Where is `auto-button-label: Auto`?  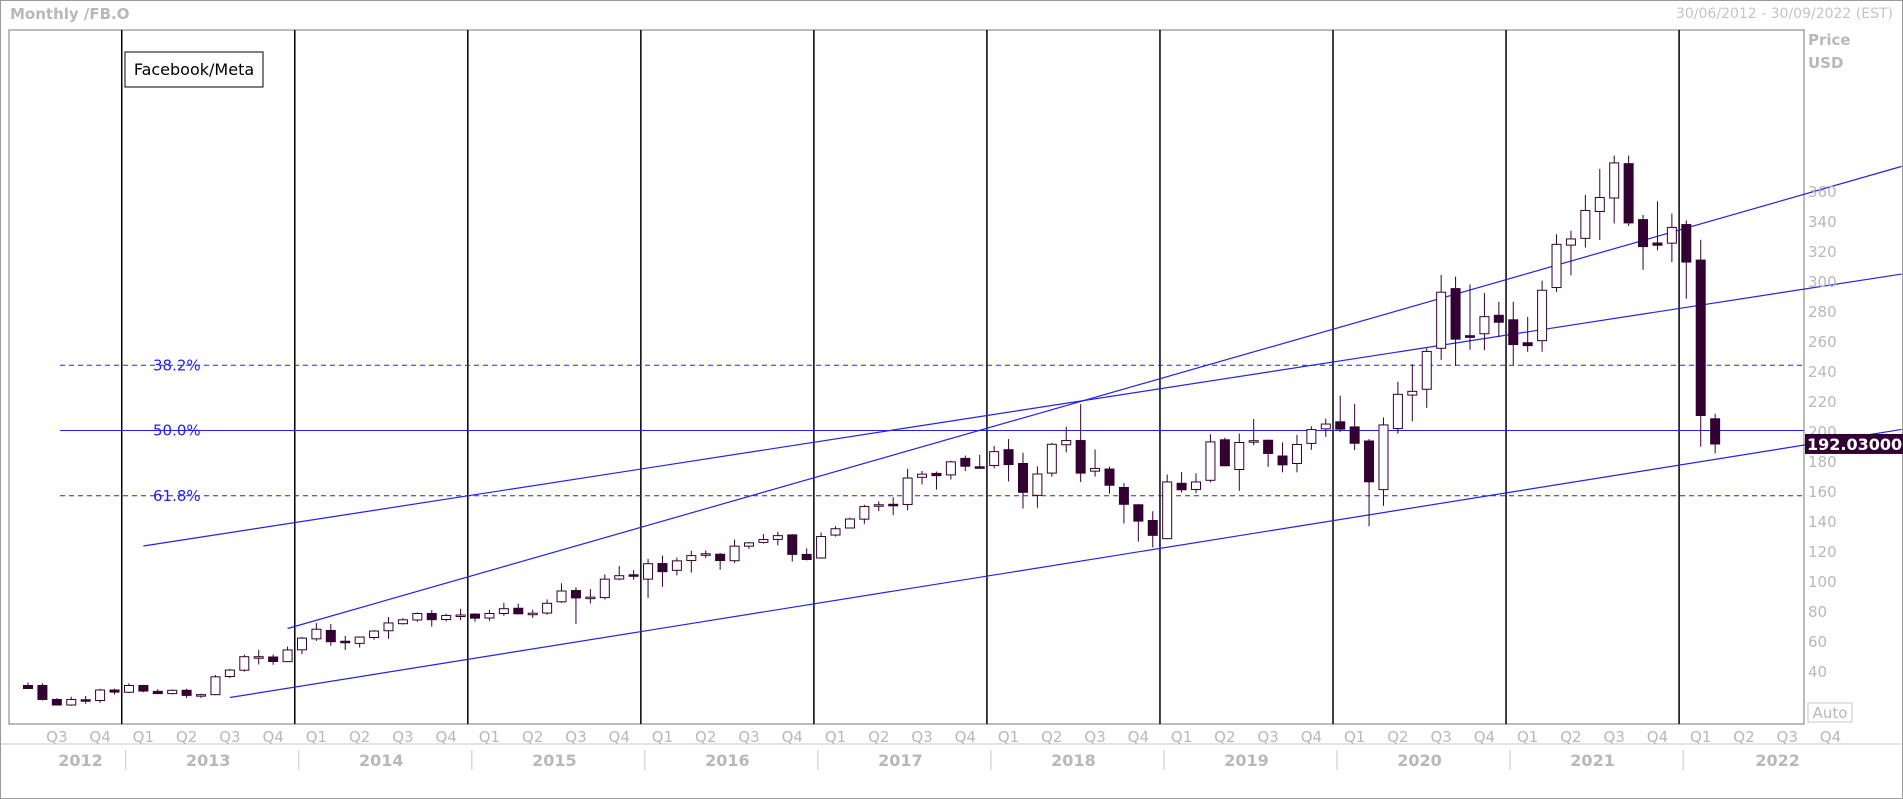 auto-button-label: Auto is located at coordinates (1830, 713).